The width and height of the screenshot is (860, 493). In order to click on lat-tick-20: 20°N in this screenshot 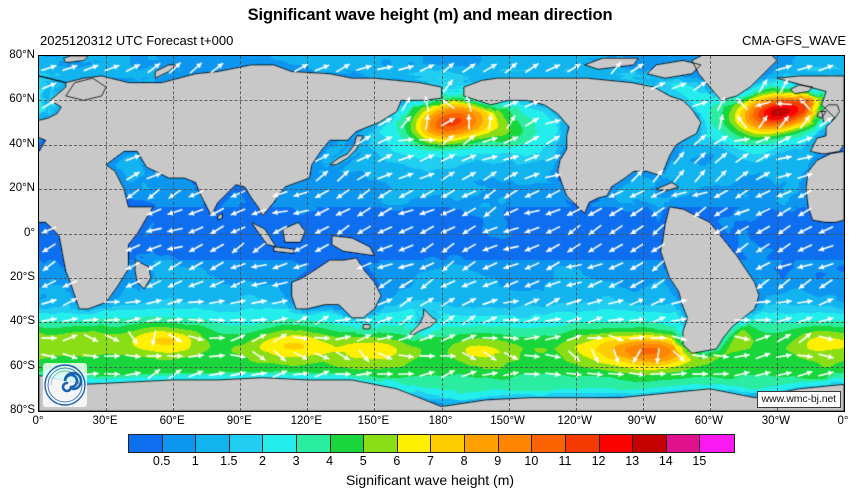, I will do `click(22, 188)`.